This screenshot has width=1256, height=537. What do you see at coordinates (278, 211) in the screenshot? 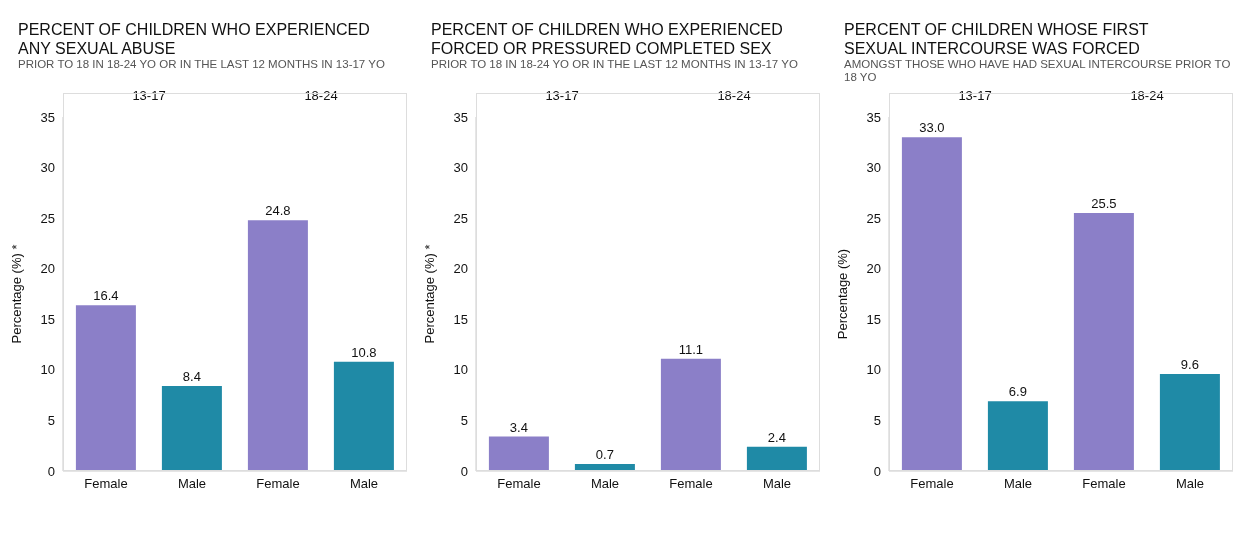
I see `data-label: 24.8` at bounding box center [278, 211].